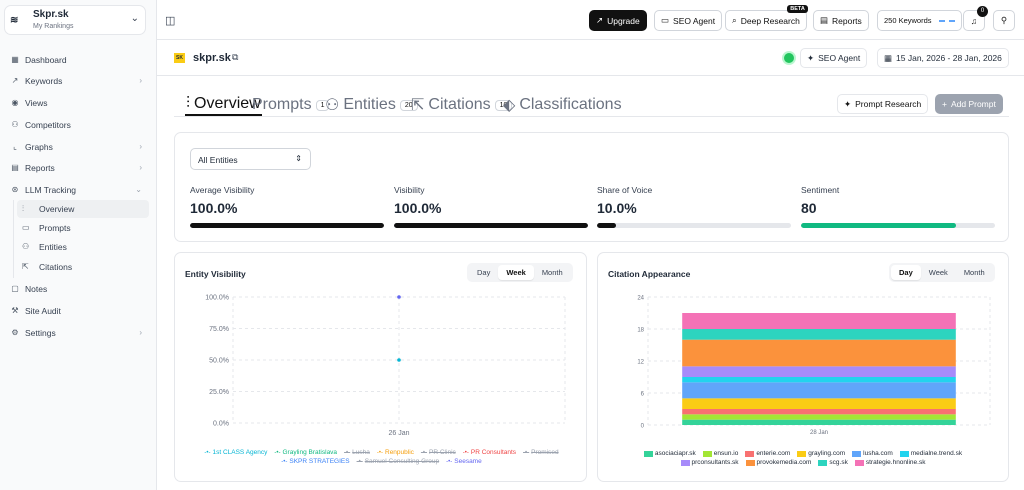 This screenshot has height=490, width=1024. I want to click on y-tick-label: 100.0%, so click(217, 298).